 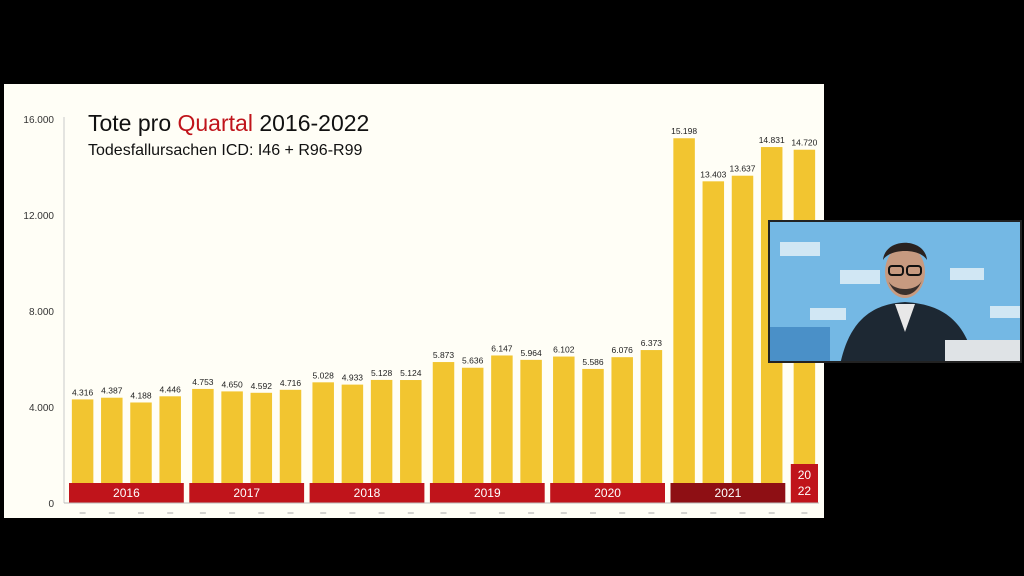 I want to click on year-band-label: 2016, so click(x=126, y=493).